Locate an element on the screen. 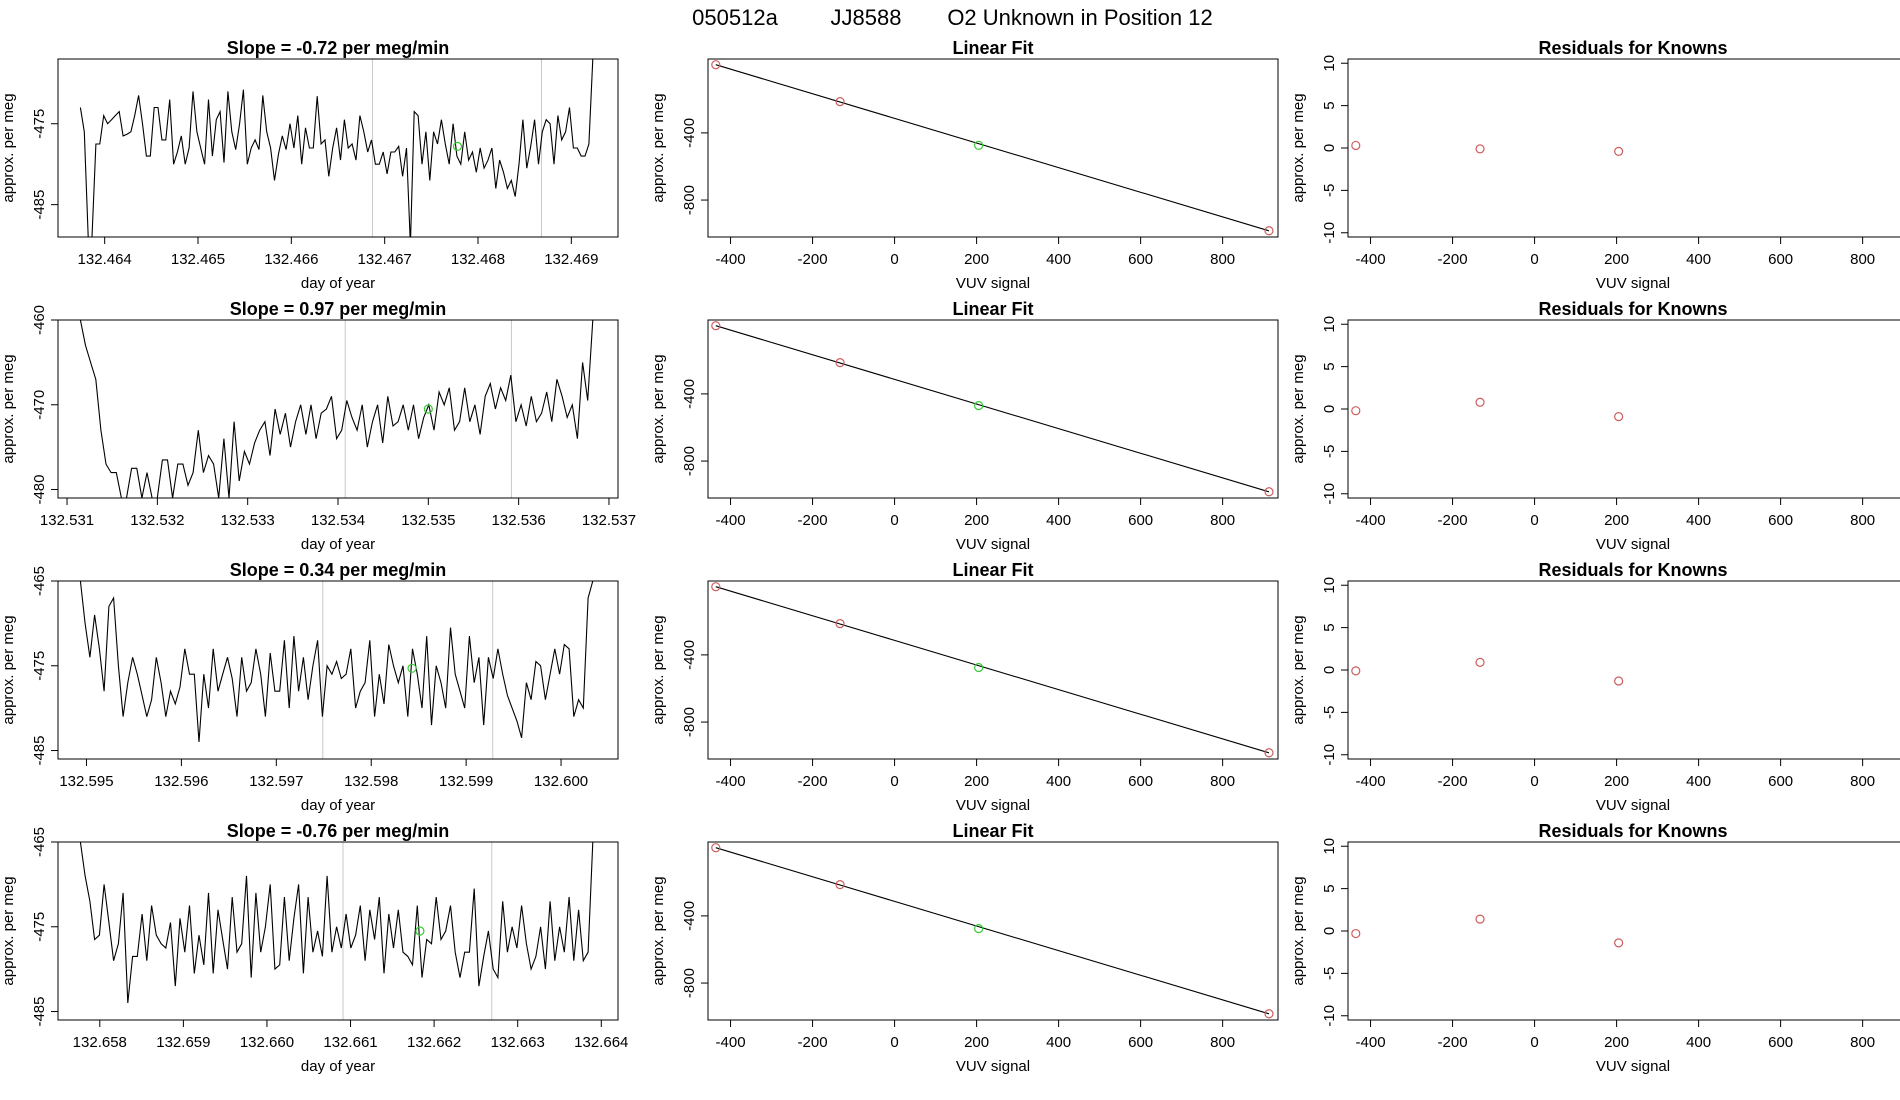 The image size is (1900, 1100). x-tick-label: 132.599 is located at coordinates (466, 781).